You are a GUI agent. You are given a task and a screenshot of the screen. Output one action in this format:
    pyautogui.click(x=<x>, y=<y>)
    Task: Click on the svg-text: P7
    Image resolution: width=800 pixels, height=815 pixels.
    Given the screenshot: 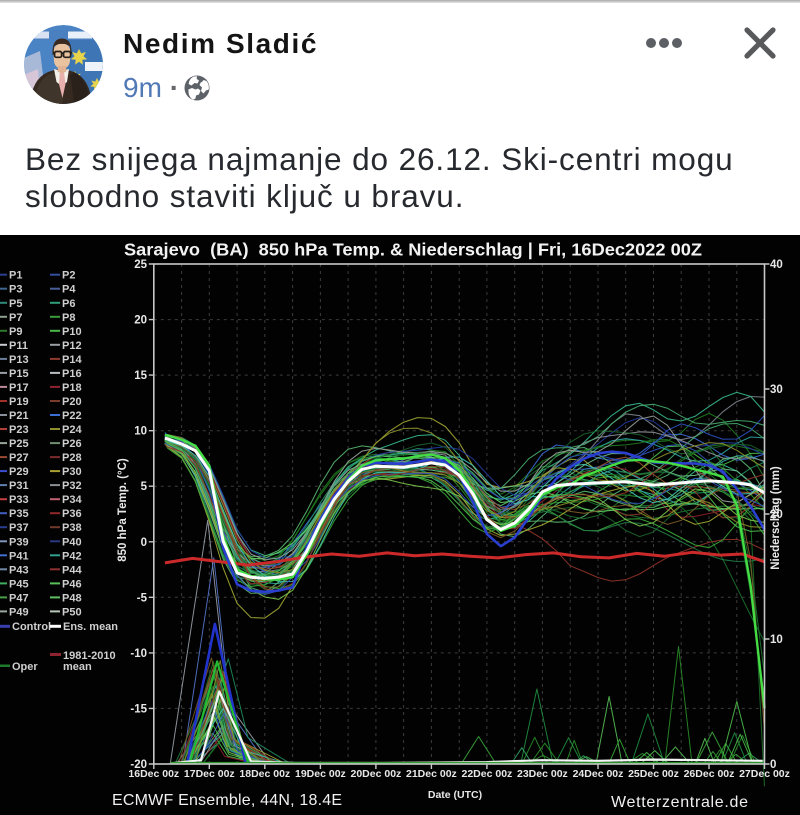 What is the action you would take?
    pyautogui.click(x=15, y=318)
    